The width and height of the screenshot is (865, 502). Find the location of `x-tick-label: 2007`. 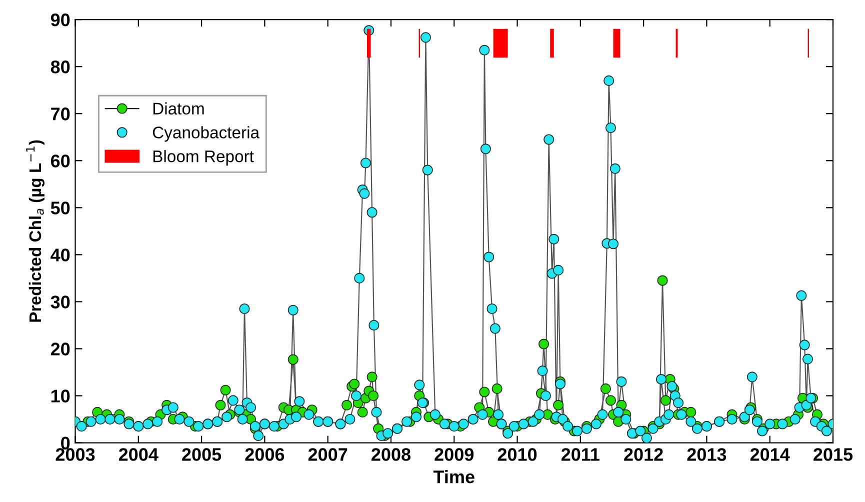

x-tick-label: 2007 is located at coordinates (328, 454).